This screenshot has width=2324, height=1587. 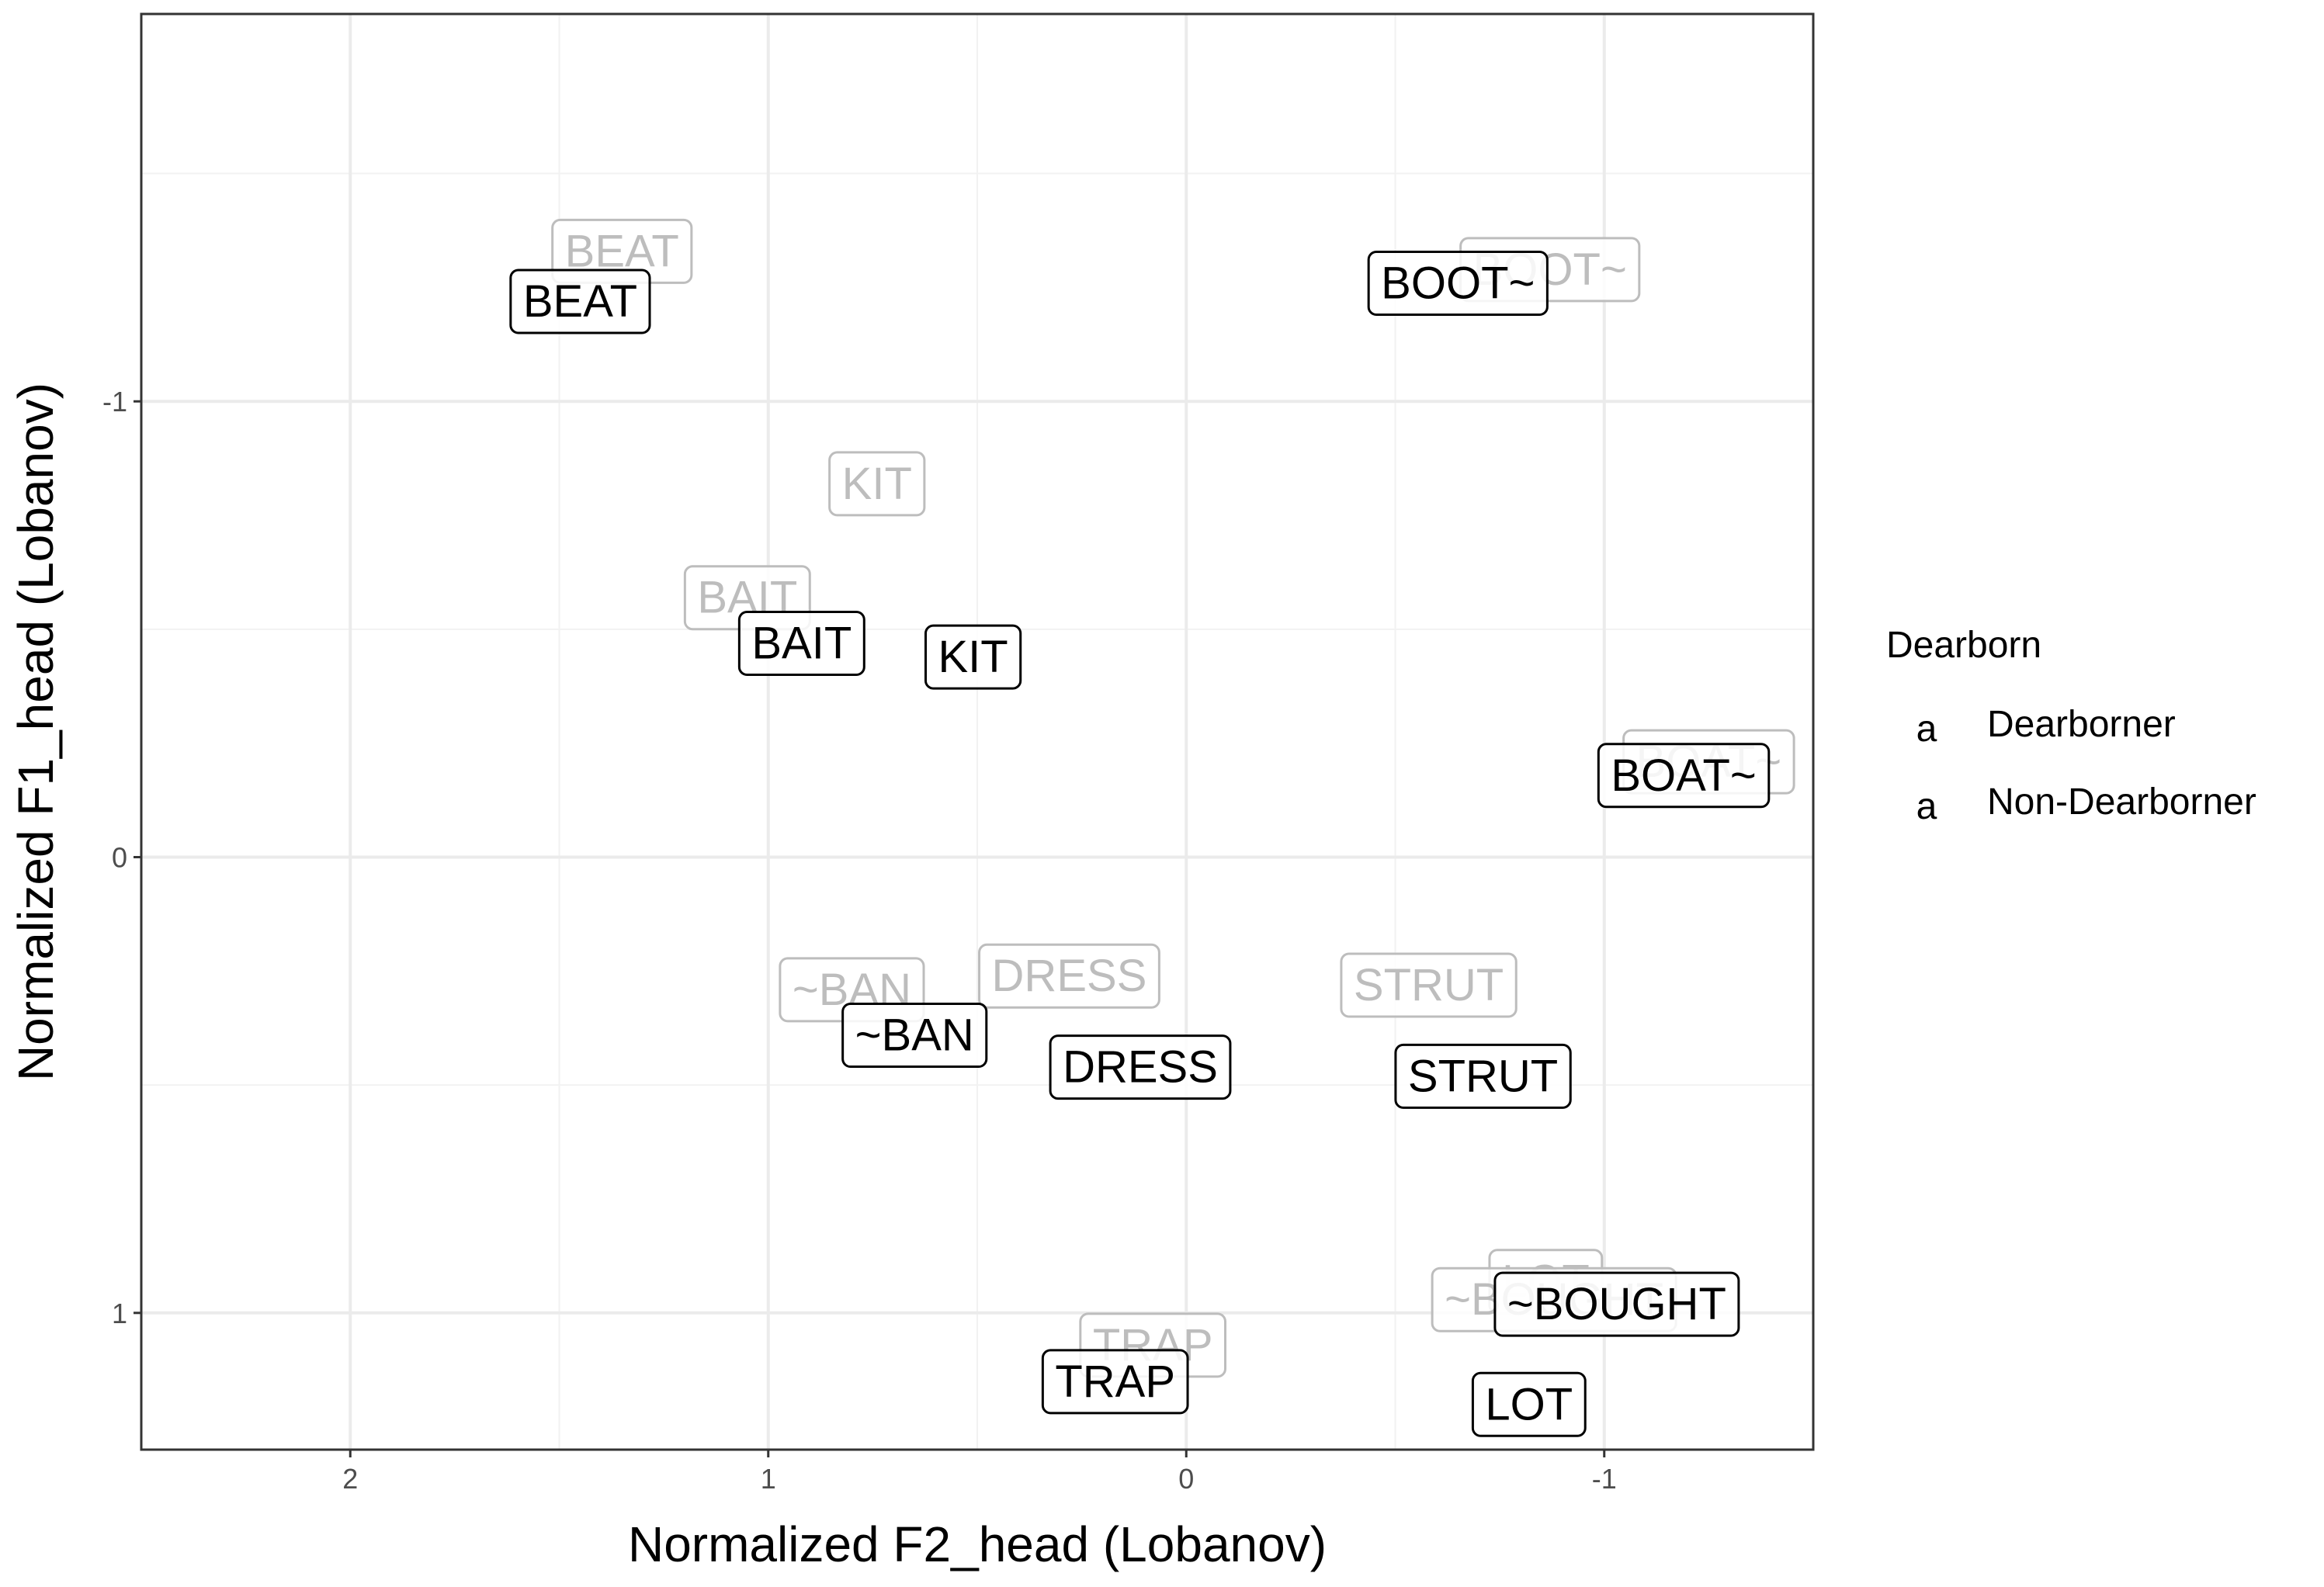 What do you see at coordinates (980, 1472) in the screenshot?
I see `x-axis-ticks: 2 1 0 -1` at bounding box center [980, 1472].